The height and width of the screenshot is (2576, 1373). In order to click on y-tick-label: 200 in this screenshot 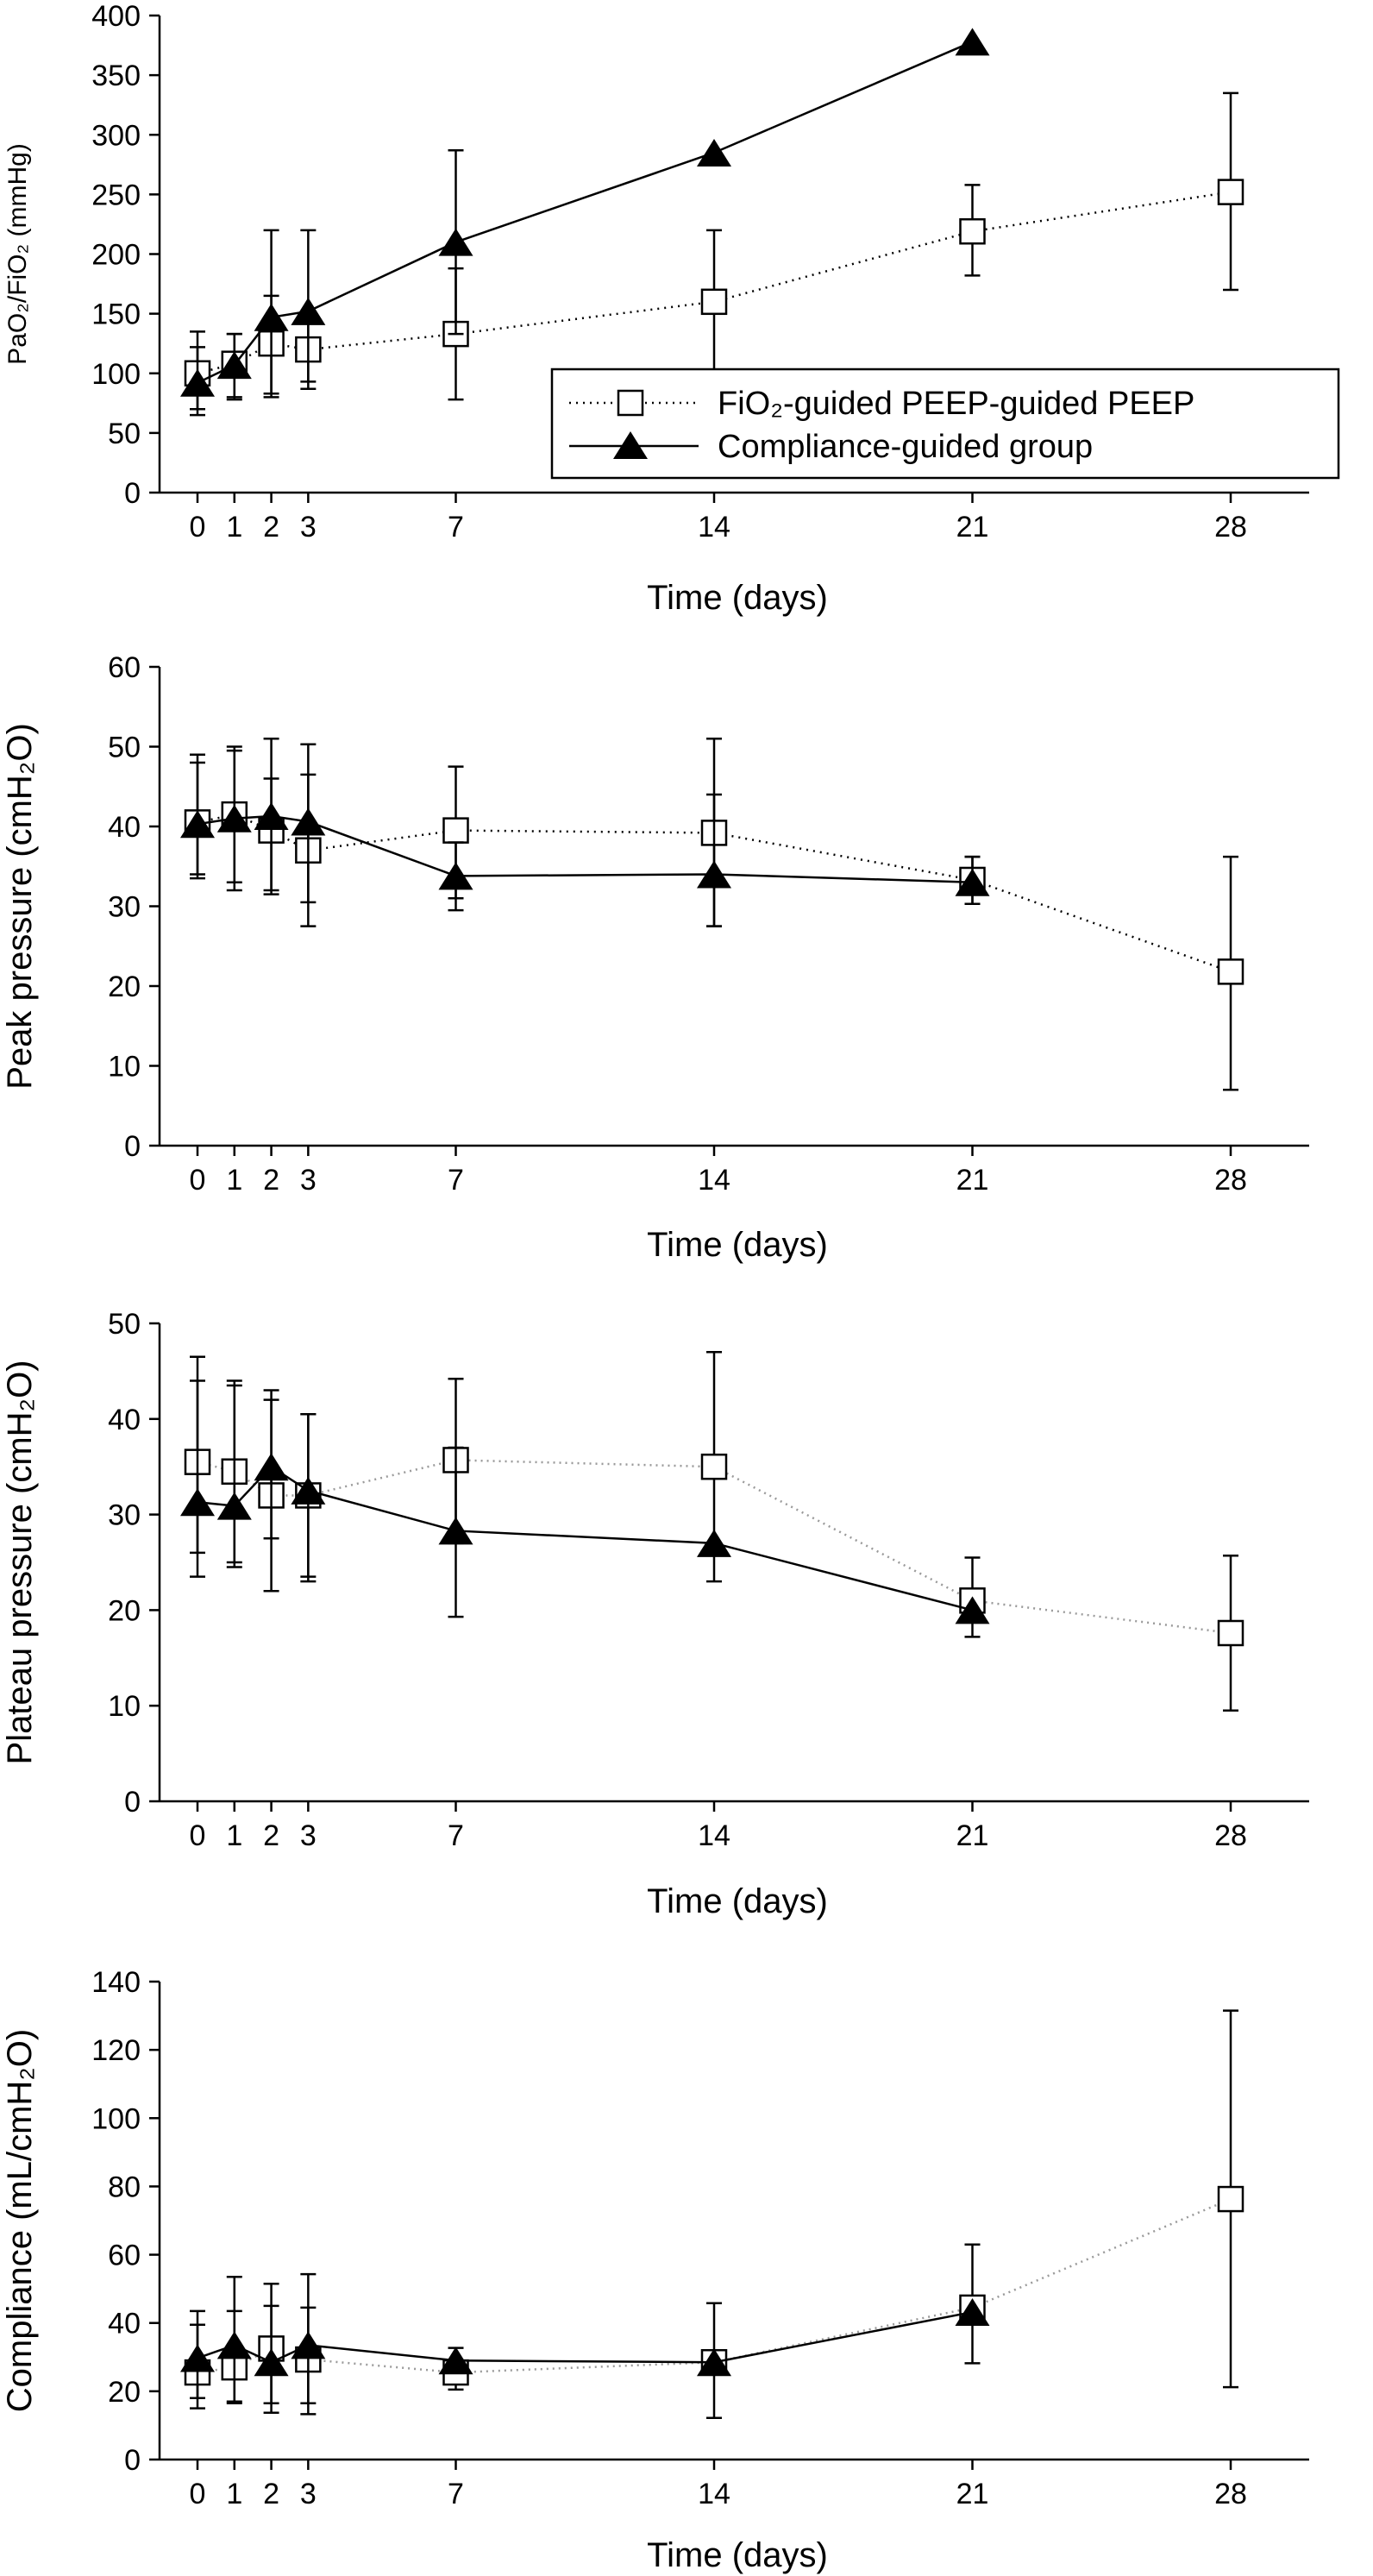, I will do `click(116, 255)`.